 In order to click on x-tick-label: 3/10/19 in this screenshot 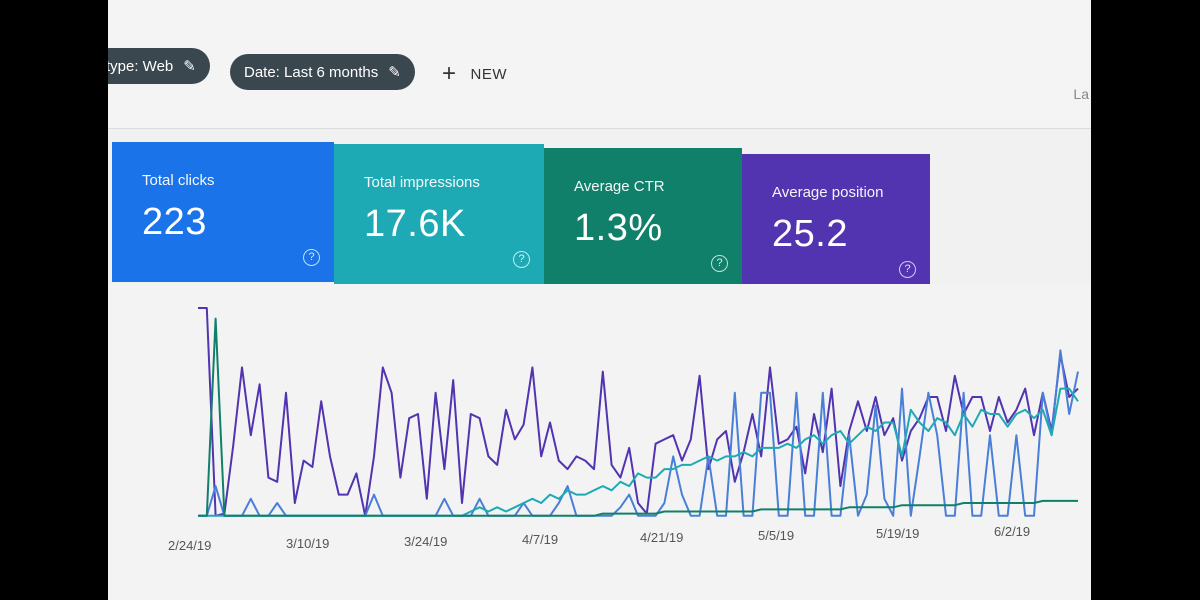, I will do `click(307, 543)`.